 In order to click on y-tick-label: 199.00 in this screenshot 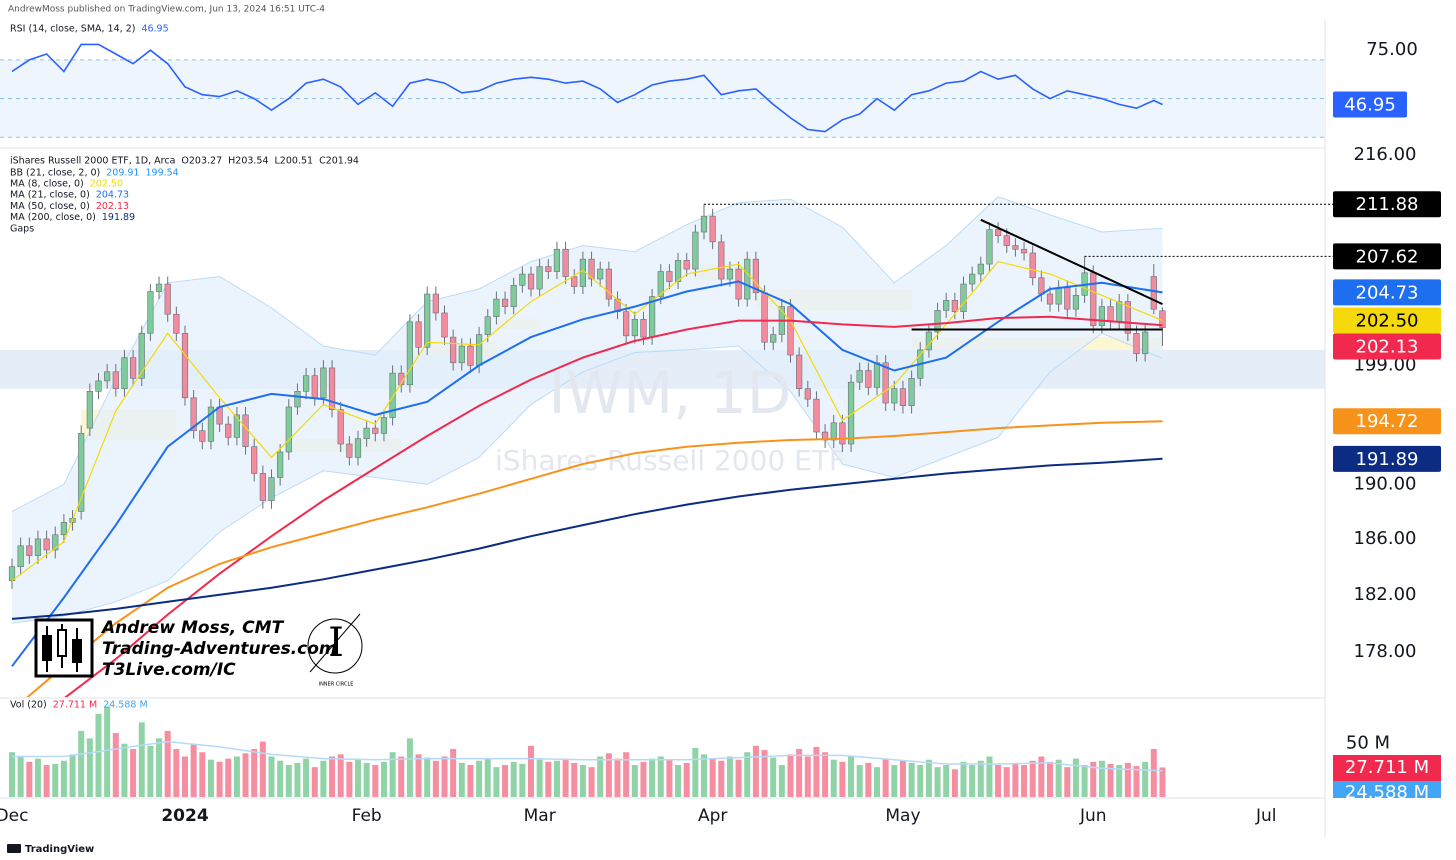, I will do `click(1385, 364)`.